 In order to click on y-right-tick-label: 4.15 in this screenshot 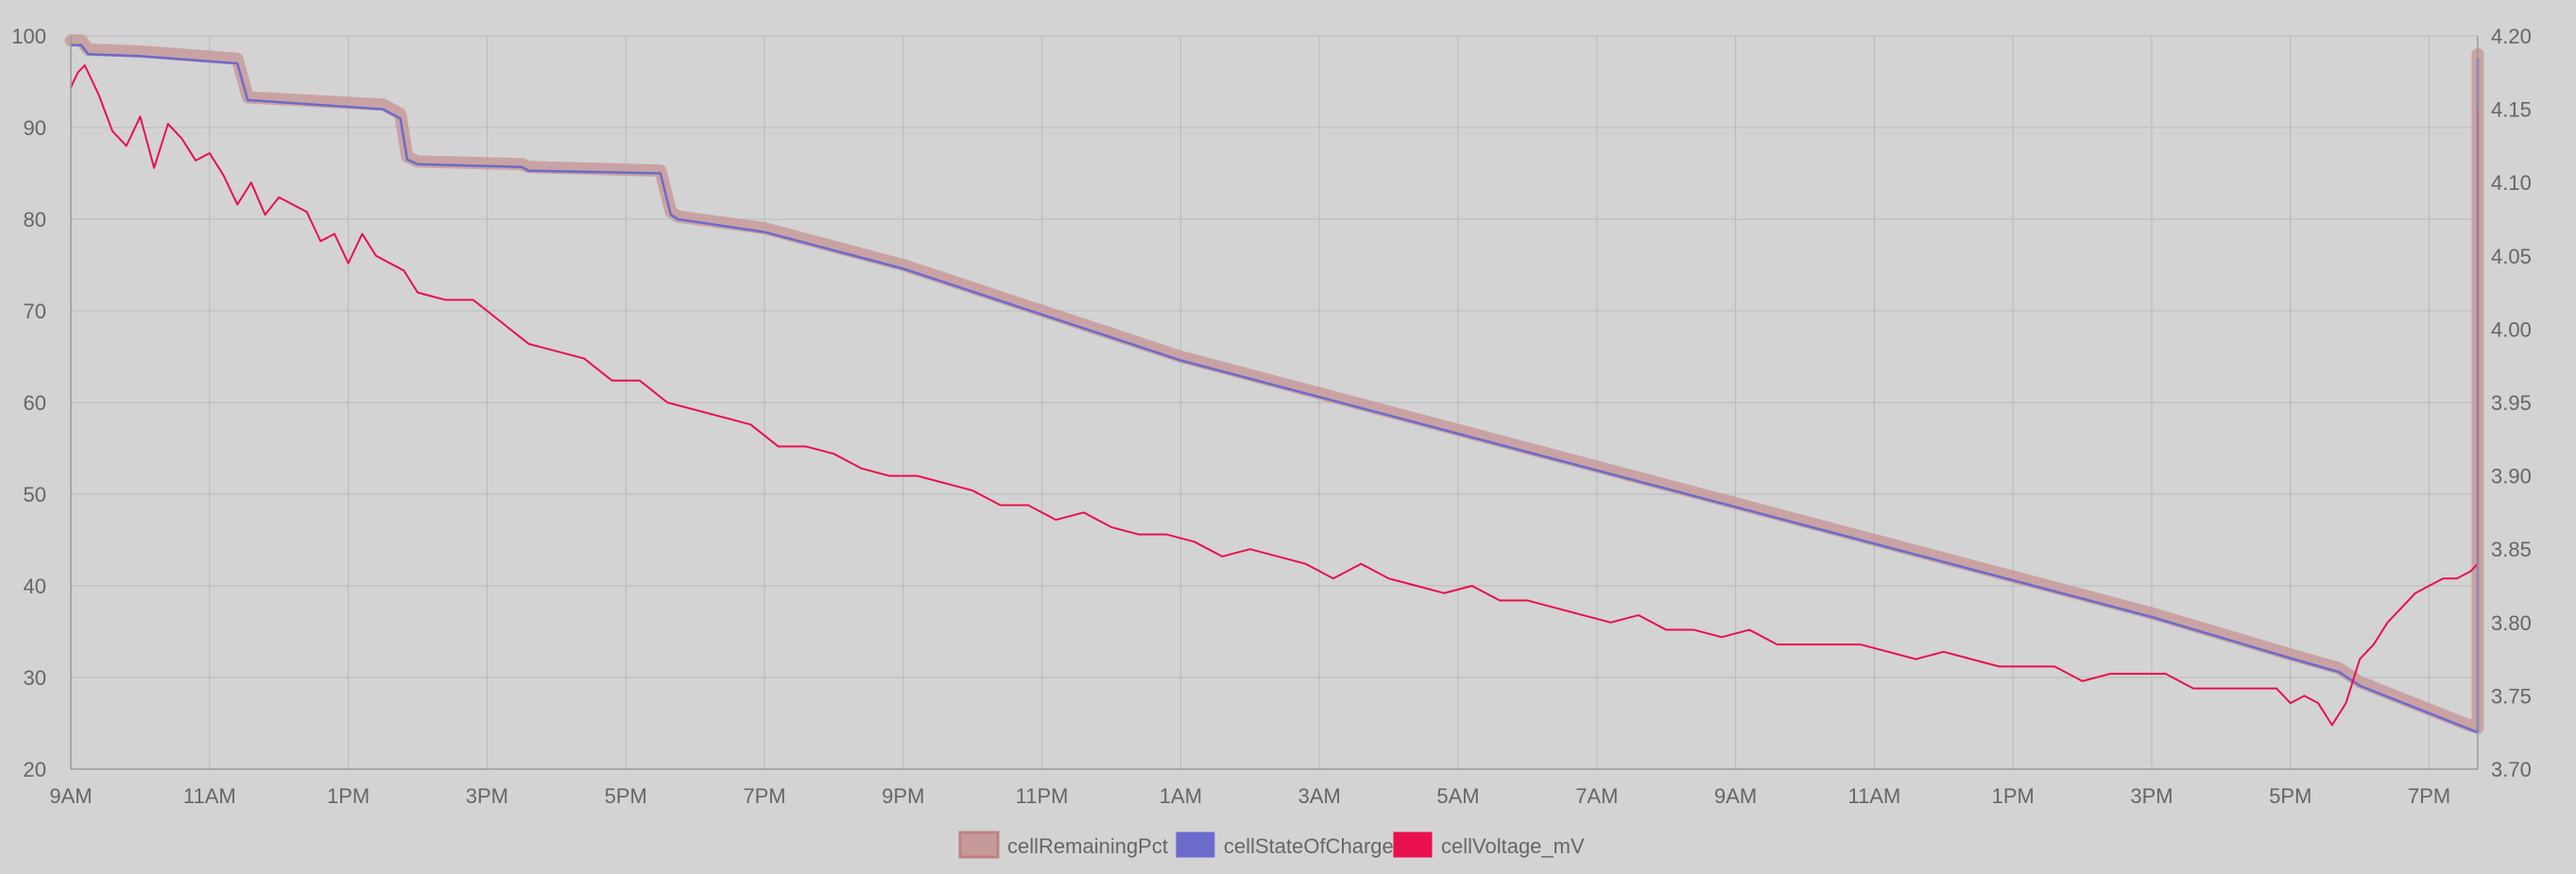, I will do `click(2511, 110)`.